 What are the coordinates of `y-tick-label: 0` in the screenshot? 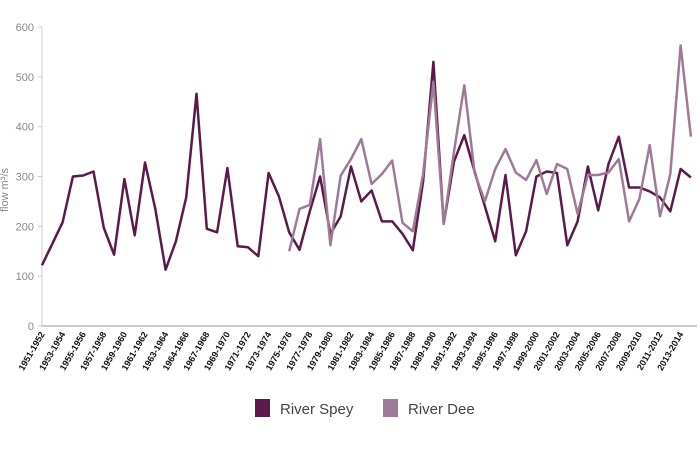 It's located at (31, 327).